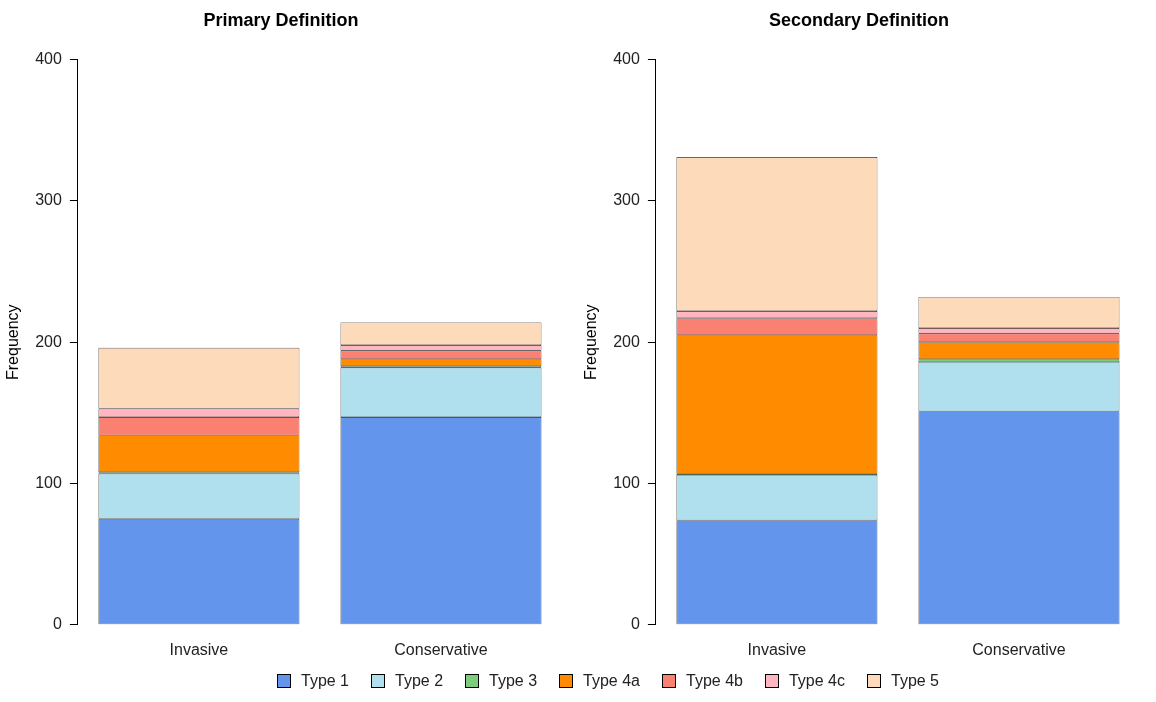 This screenshot has width=1156, height=702. Describe the element at coordinates (714, 681) in the screenshot. I see `legend-label: Type 4b` at that location.